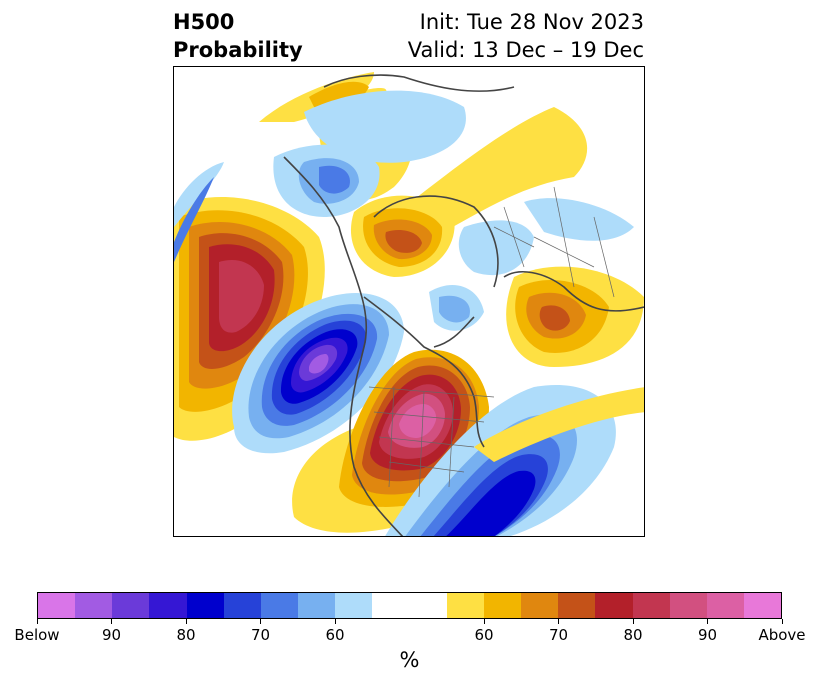 The width and height of the screenshot is (819, 686). I want to click on below-normal-west-edge, so click(199, 194).